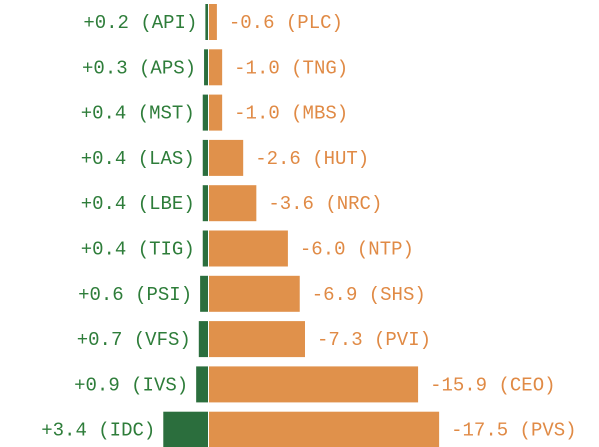  I want to click on value-label: -1.0 (TNG), so click(291, 68).